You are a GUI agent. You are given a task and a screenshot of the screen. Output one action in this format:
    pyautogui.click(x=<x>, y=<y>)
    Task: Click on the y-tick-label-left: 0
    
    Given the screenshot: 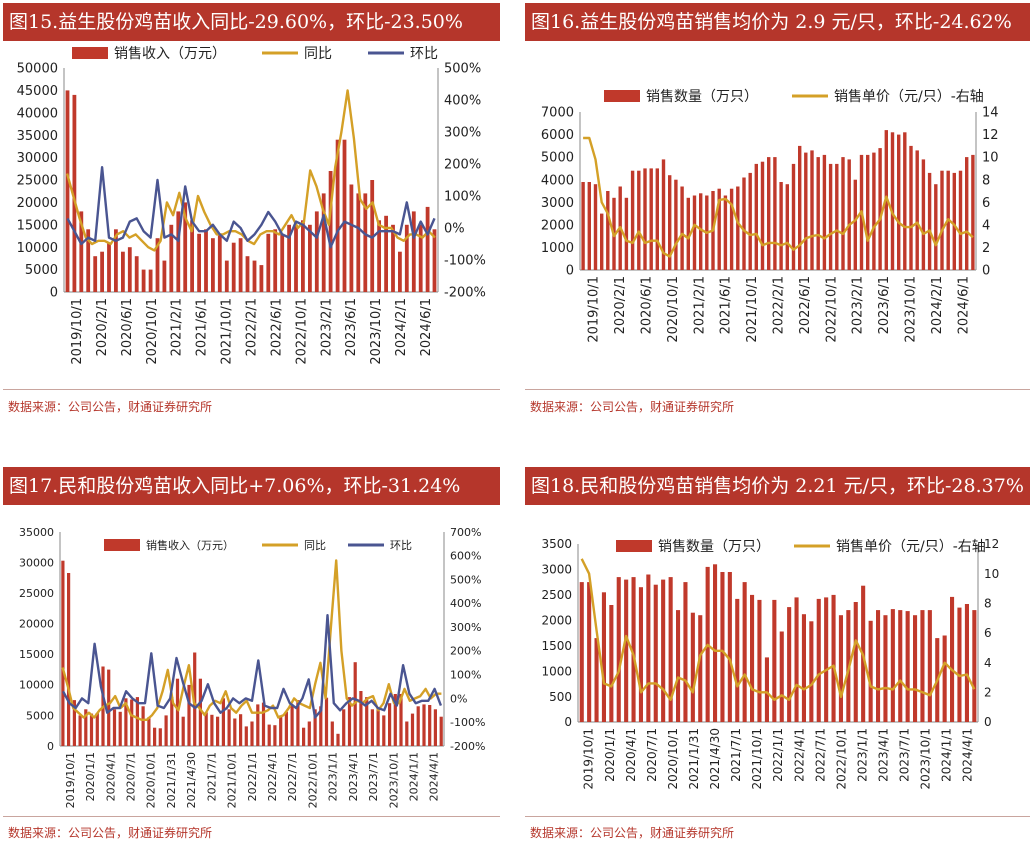 What is the action you would take?
    pyautogui.click(x=568, y=722)
    